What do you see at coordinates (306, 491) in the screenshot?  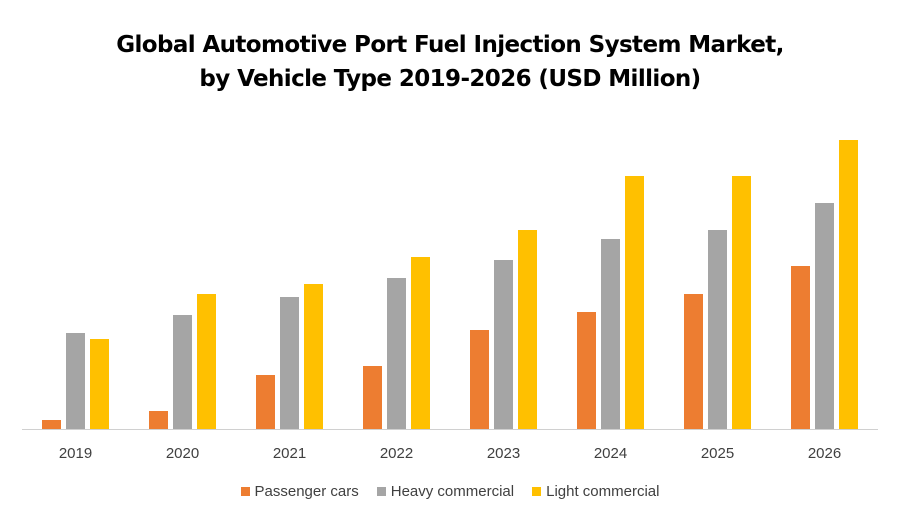 I see `legend-label: Passenger cars` at bounding box center [306, 491].